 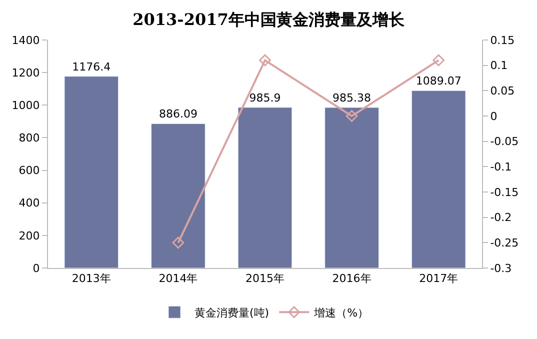 What do you see at coordinates (438, 279) in the screenshot?
I see `x-tick-label: 2017年` at bounding box center [438, 279].